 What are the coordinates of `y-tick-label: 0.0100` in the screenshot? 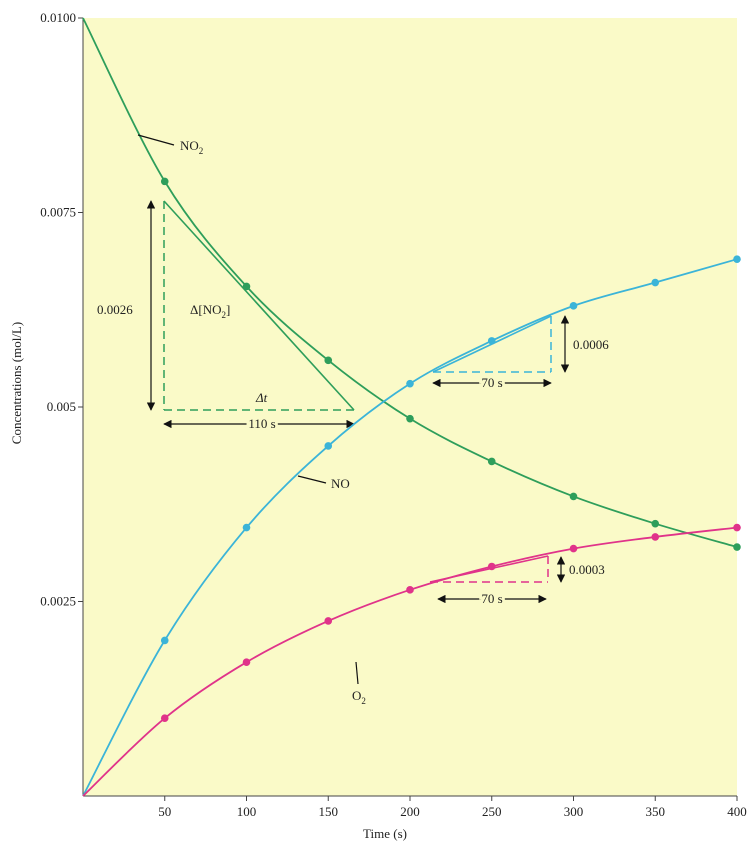 It's located at (58, 17).